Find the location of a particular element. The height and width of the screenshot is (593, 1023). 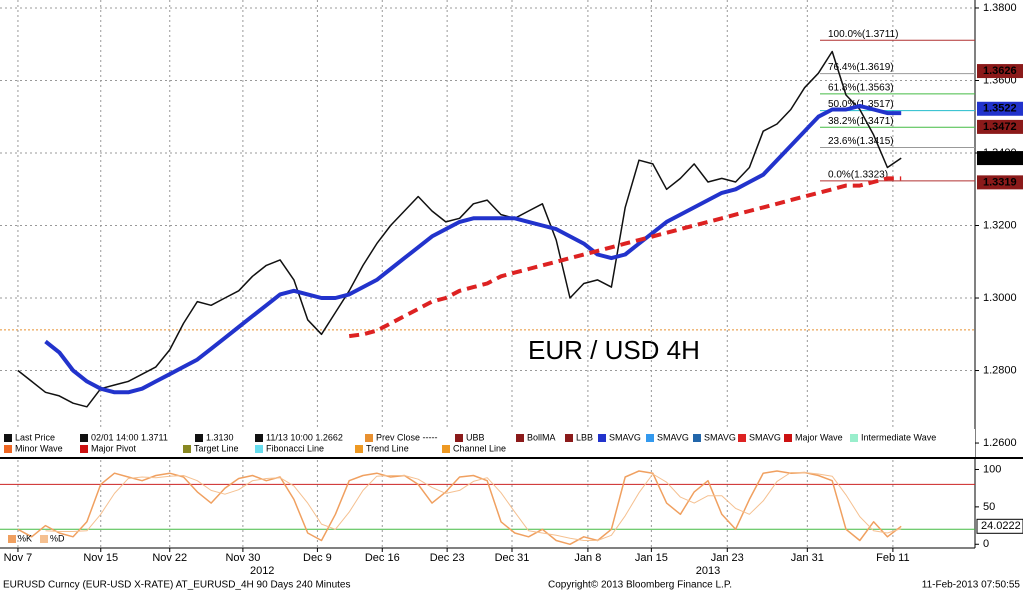

fibonacci-label: 61.8%(1.3563) is located at coordinates (861, 88).